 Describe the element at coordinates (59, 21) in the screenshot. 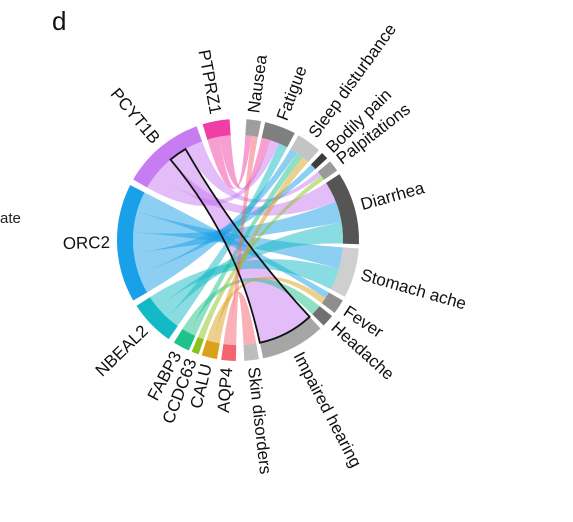

I see `panel-letter: d` at that location.